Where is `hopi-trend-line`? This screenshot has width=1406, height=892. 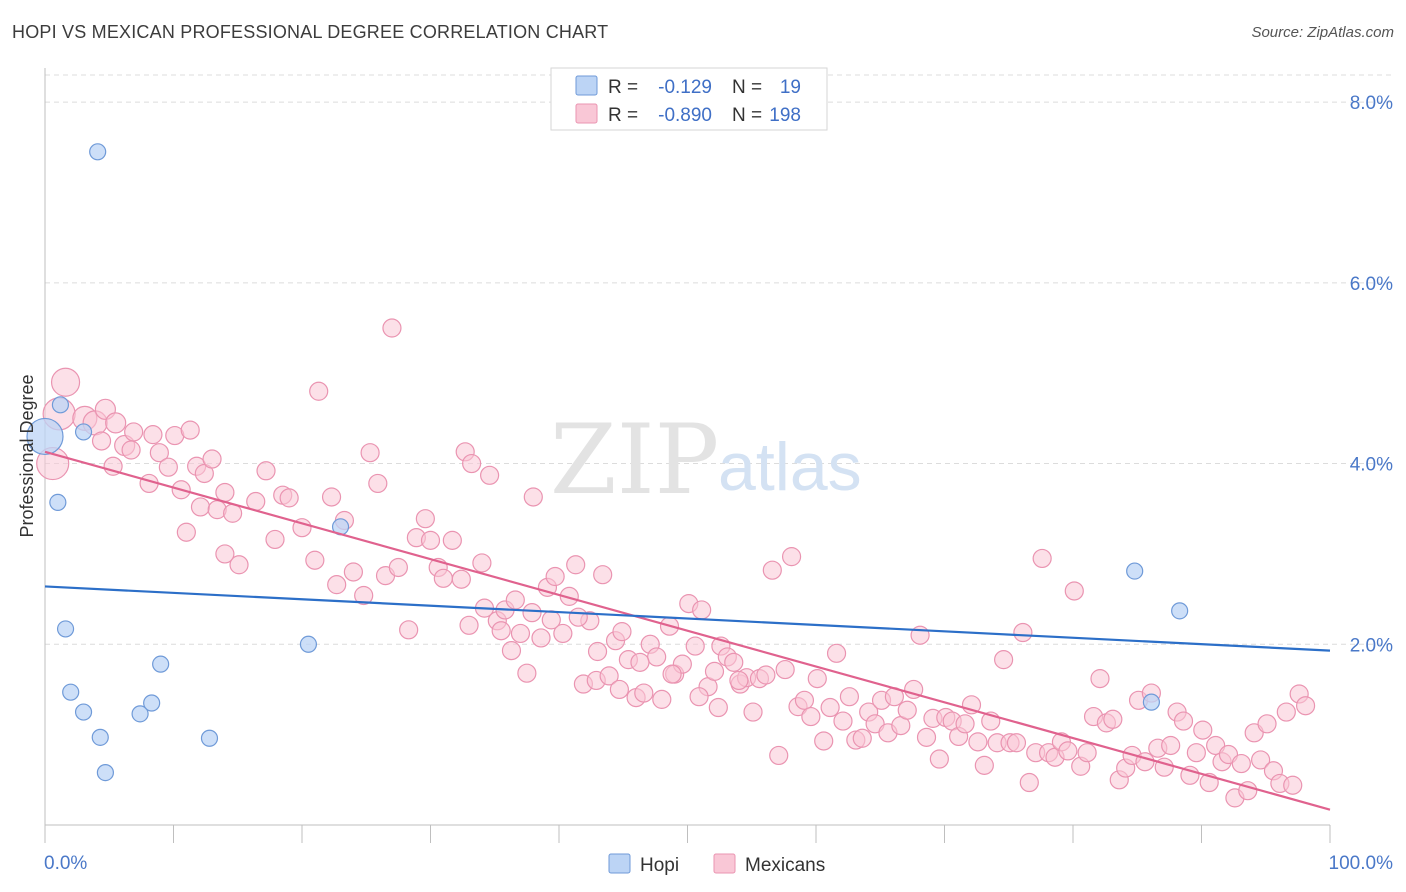
hopi-trend-line is located at coordinates (687, 618).